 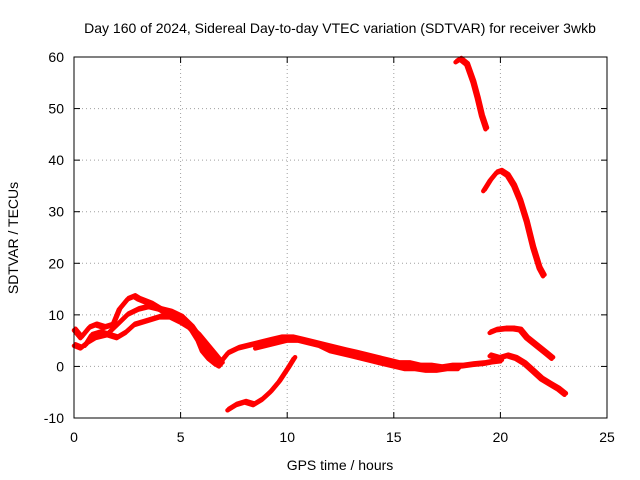 I want to click on series-track-8-markers, so click(x=514, y=222).